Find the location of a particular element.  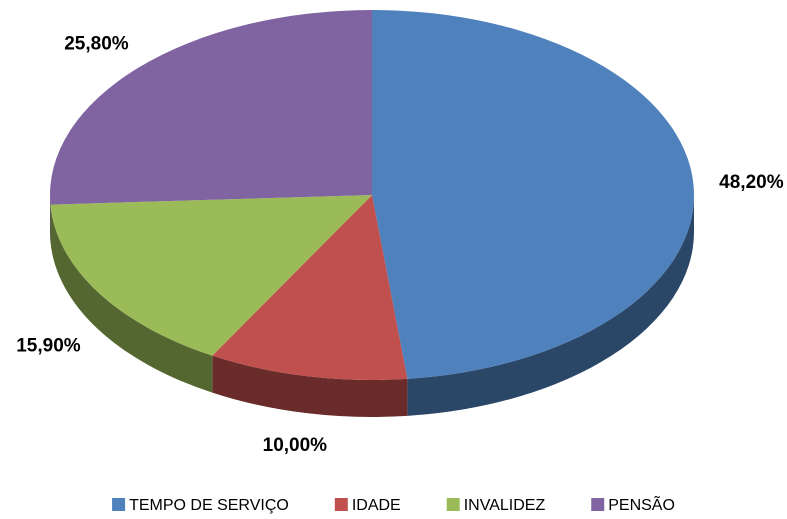

value-label: 15,90% is located at coordinates (48, 345).